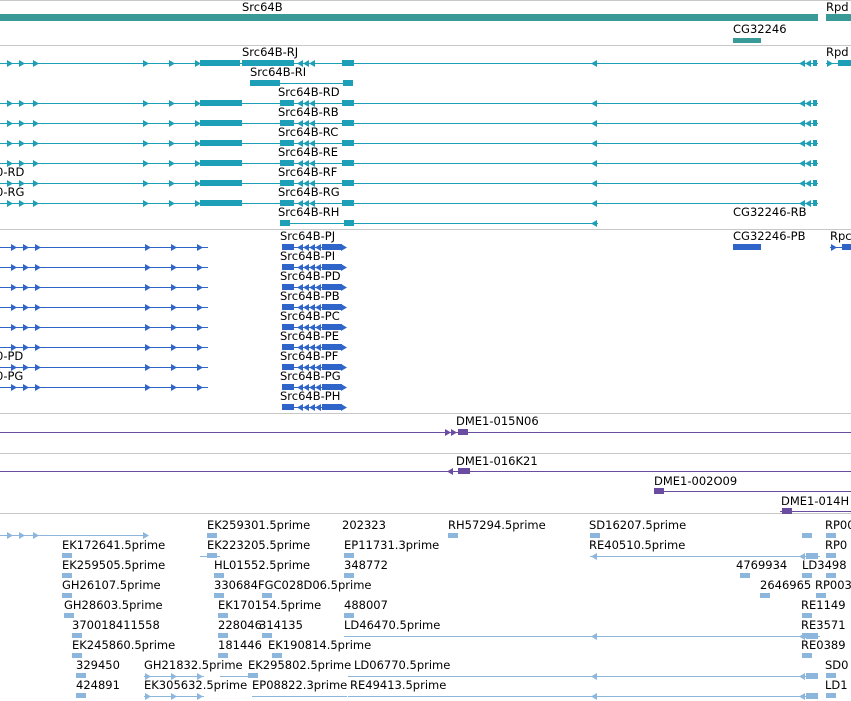 Image resolution: width=851 pixels, height=701 pixels. Describe the element at coordinates (824, 565) in the screenshot. I see `est-label: LD3498` at that location.